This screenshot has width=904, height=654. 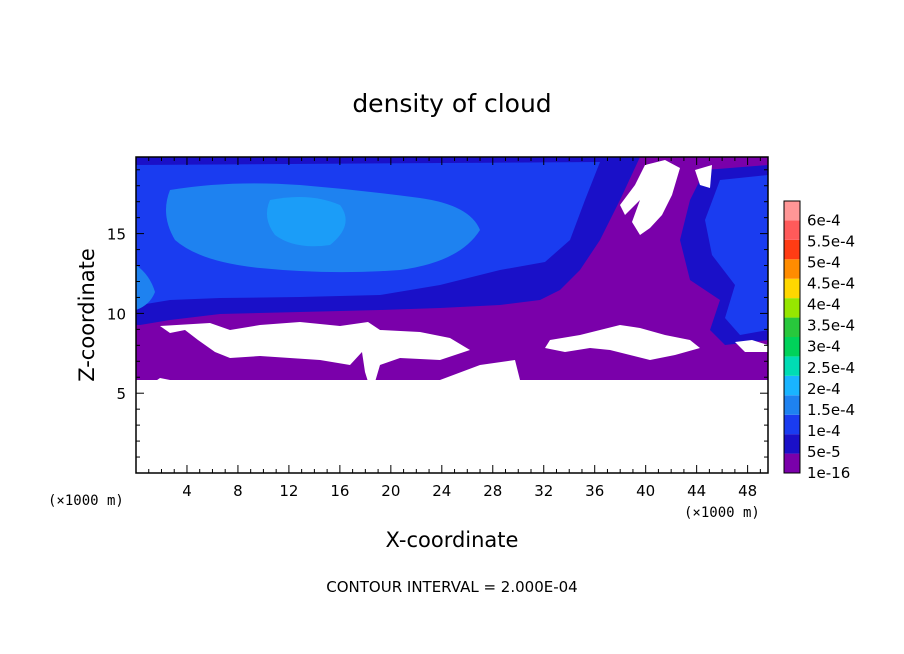 What do you see at coordinates (238, 491) in the screenshot?
I see `x-tick-label: 8` at bounding box center [238, 491].